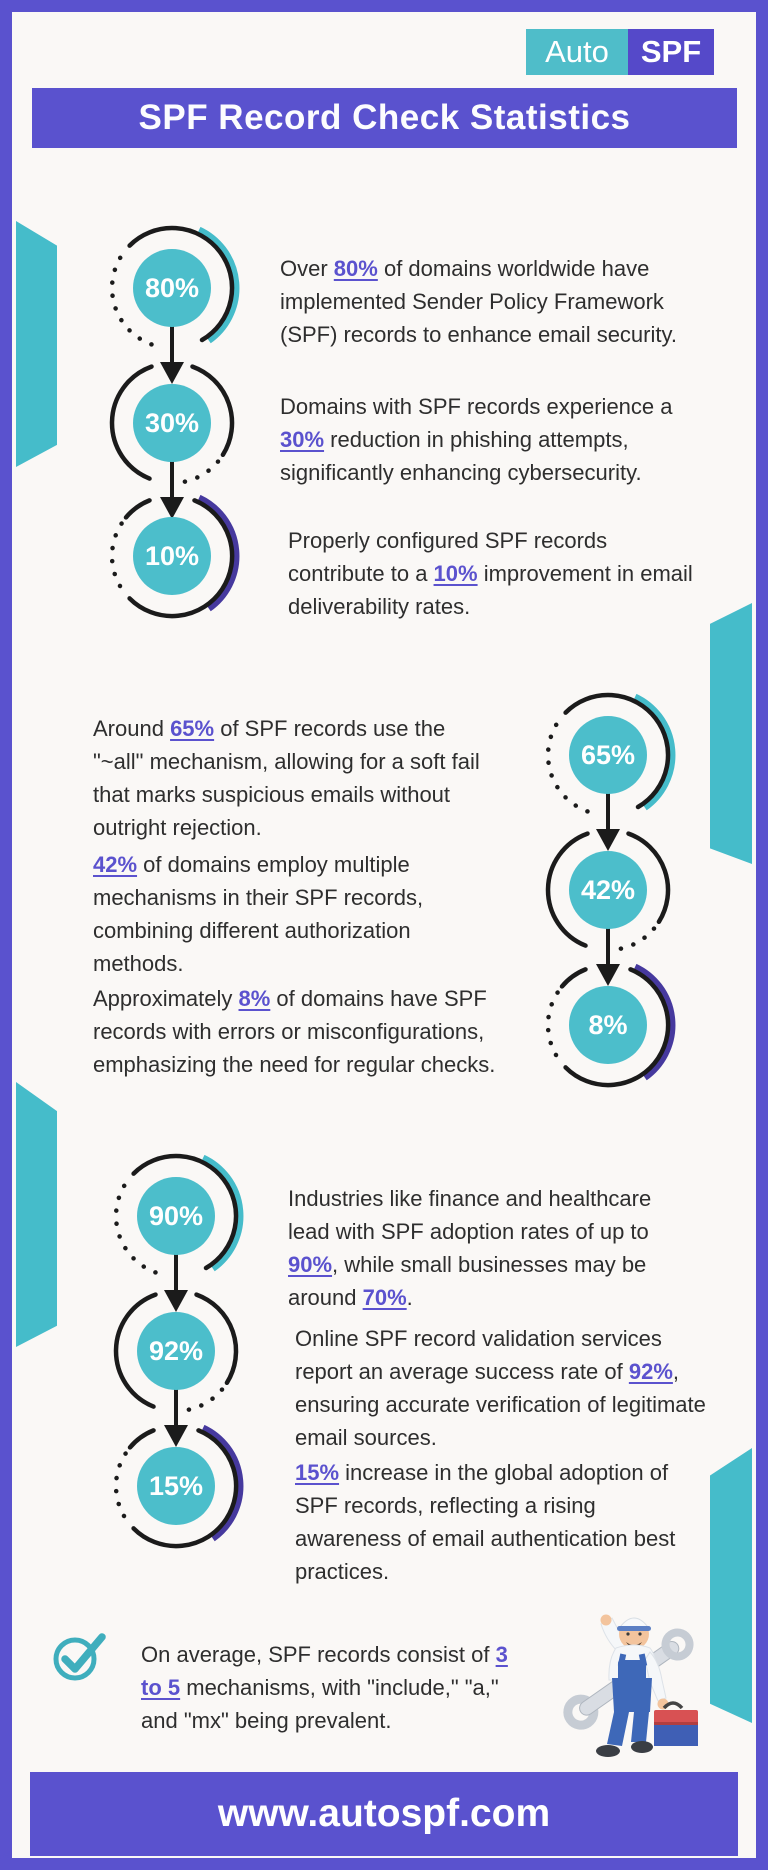  I want to click on stat-value: 42%, so click(608, 889).